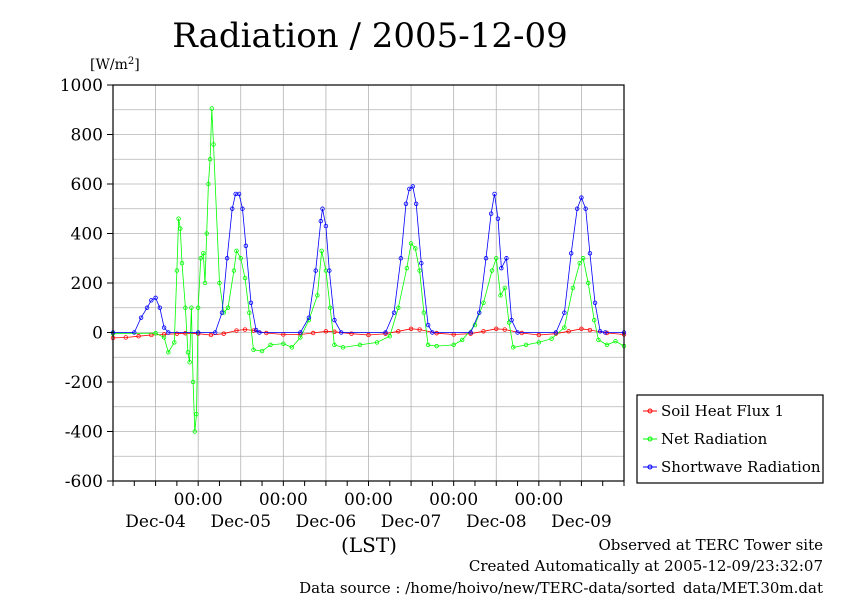  Describe the element at coordinates (84, 482) in the screenshot. I see `y-tick-label: -600` at that location.